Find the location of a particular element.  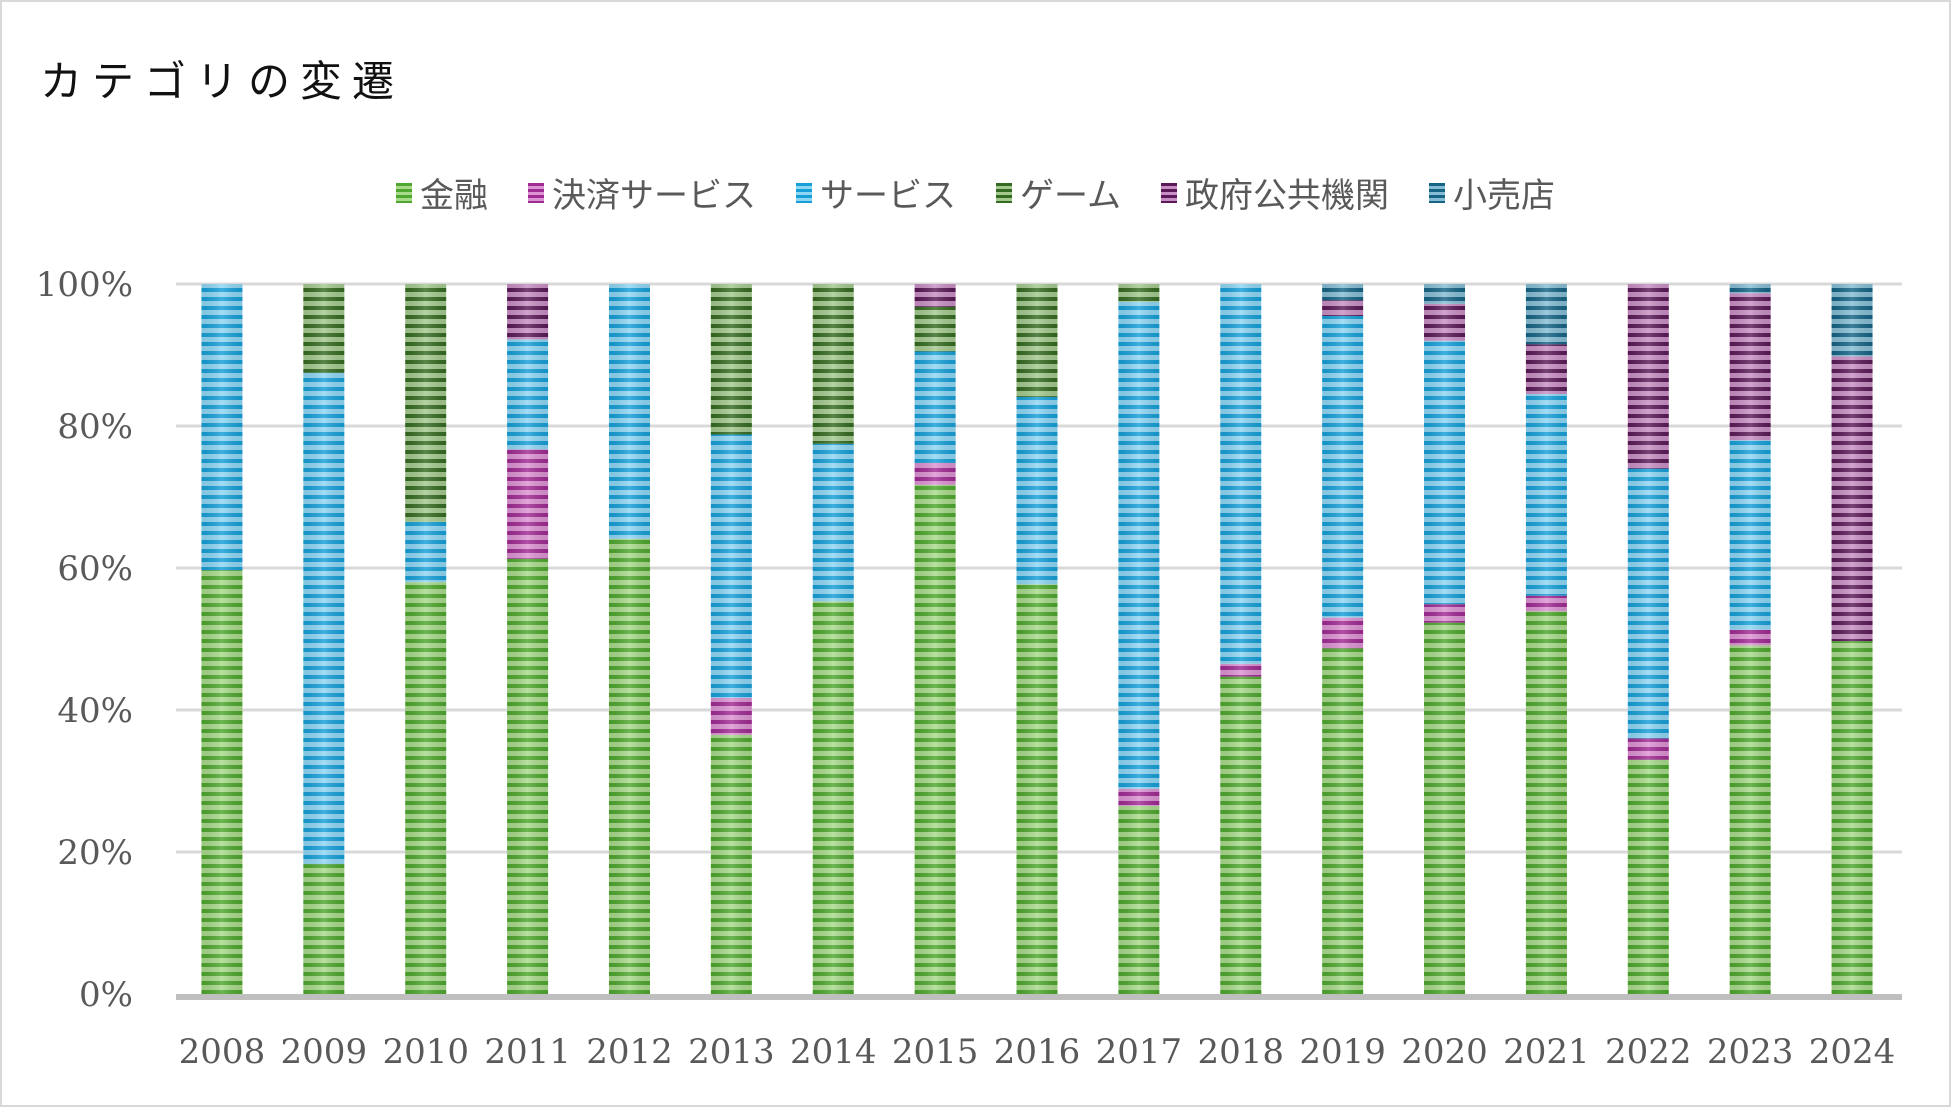

x-tick-label: 2012 is located at coordinates (629, 1052).